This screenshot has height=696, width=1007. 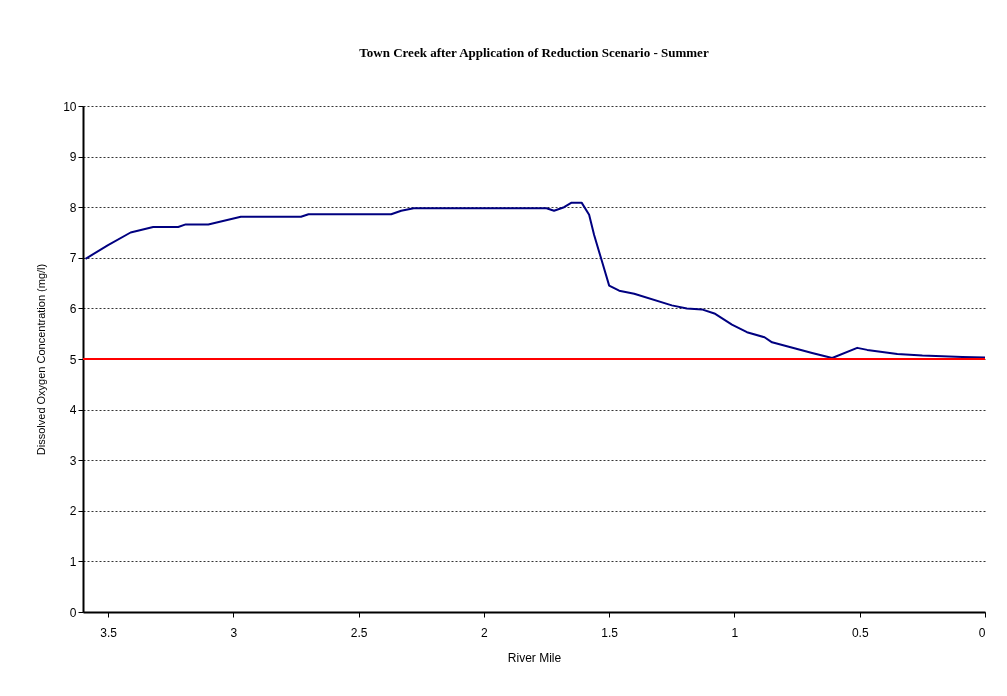 I want to click on x-axis-title: River Mile, so click(x=534, y=657).